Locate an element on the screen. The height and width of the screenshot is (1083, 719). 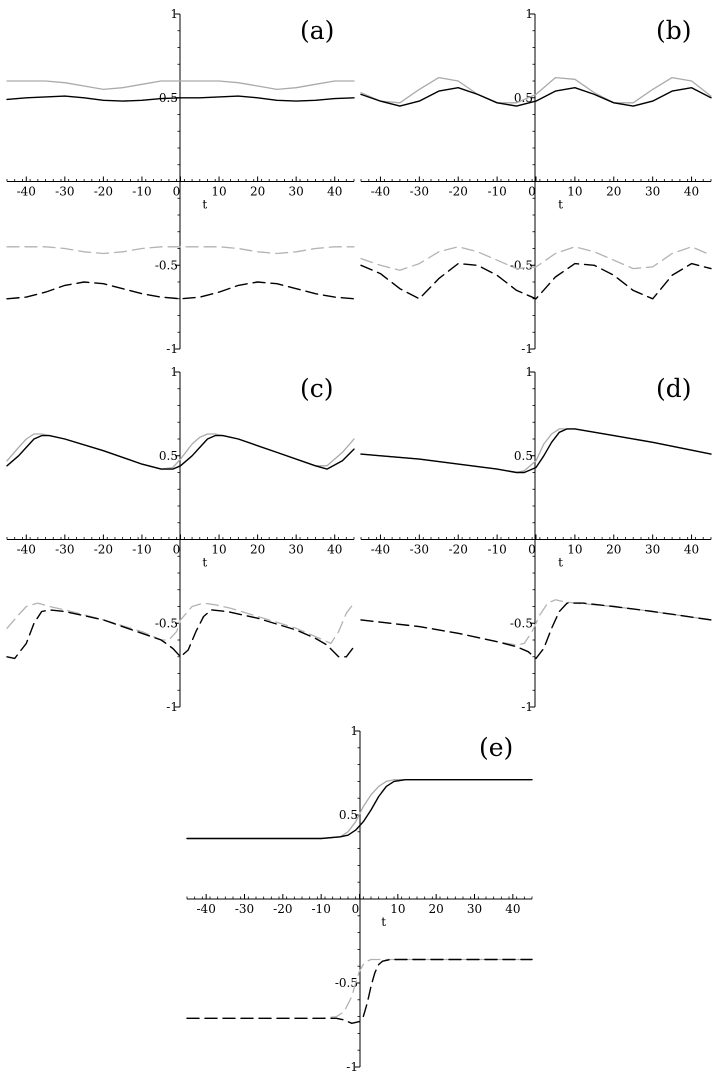
panel-label: (a) is located at coordinates (317, 30).